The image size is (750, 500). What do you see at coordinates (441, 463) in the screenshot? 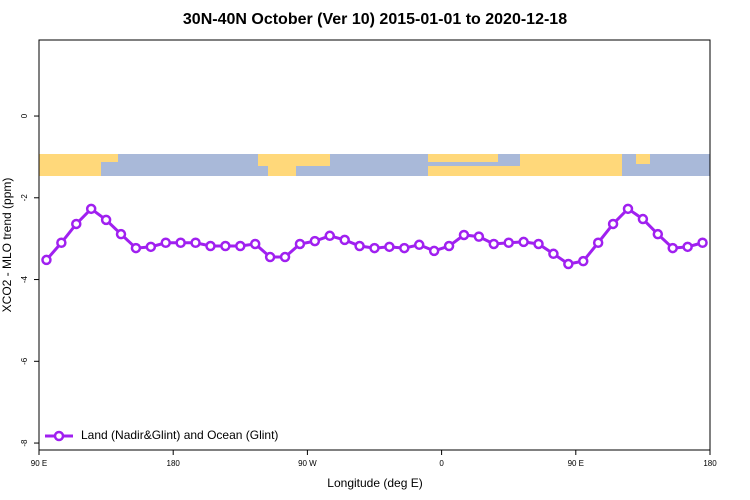
I see `x-tick-label: 0` at bounding box center [441, 463].